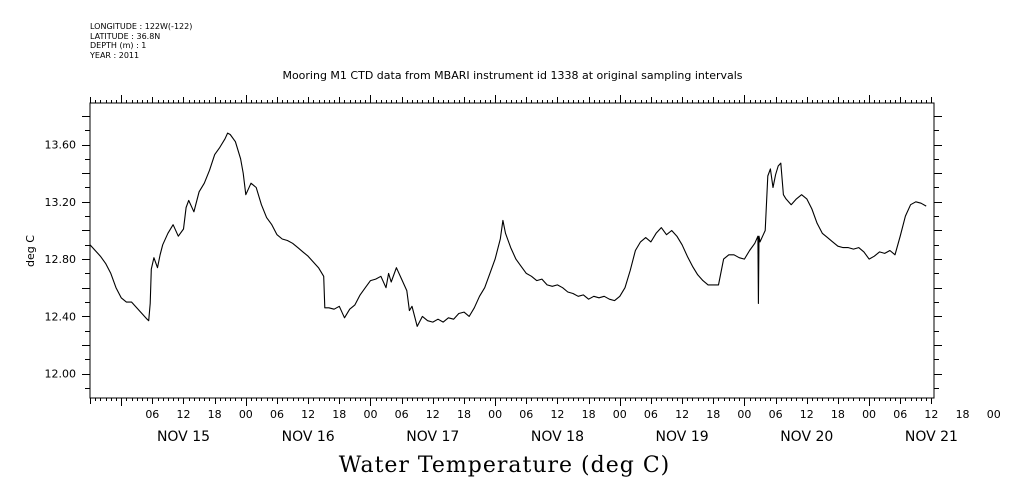 The height and width of the screenshot is (504, 1009). Describe the element at coordinates (61, 374) in the screenshot. I see `y-tick-label: 12.00` at that location.